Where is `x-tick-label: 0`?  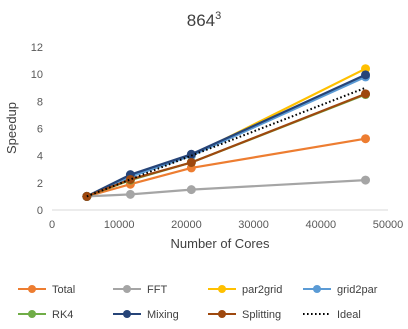
x-tick-label: 0 is located at coordinates (52, 225).